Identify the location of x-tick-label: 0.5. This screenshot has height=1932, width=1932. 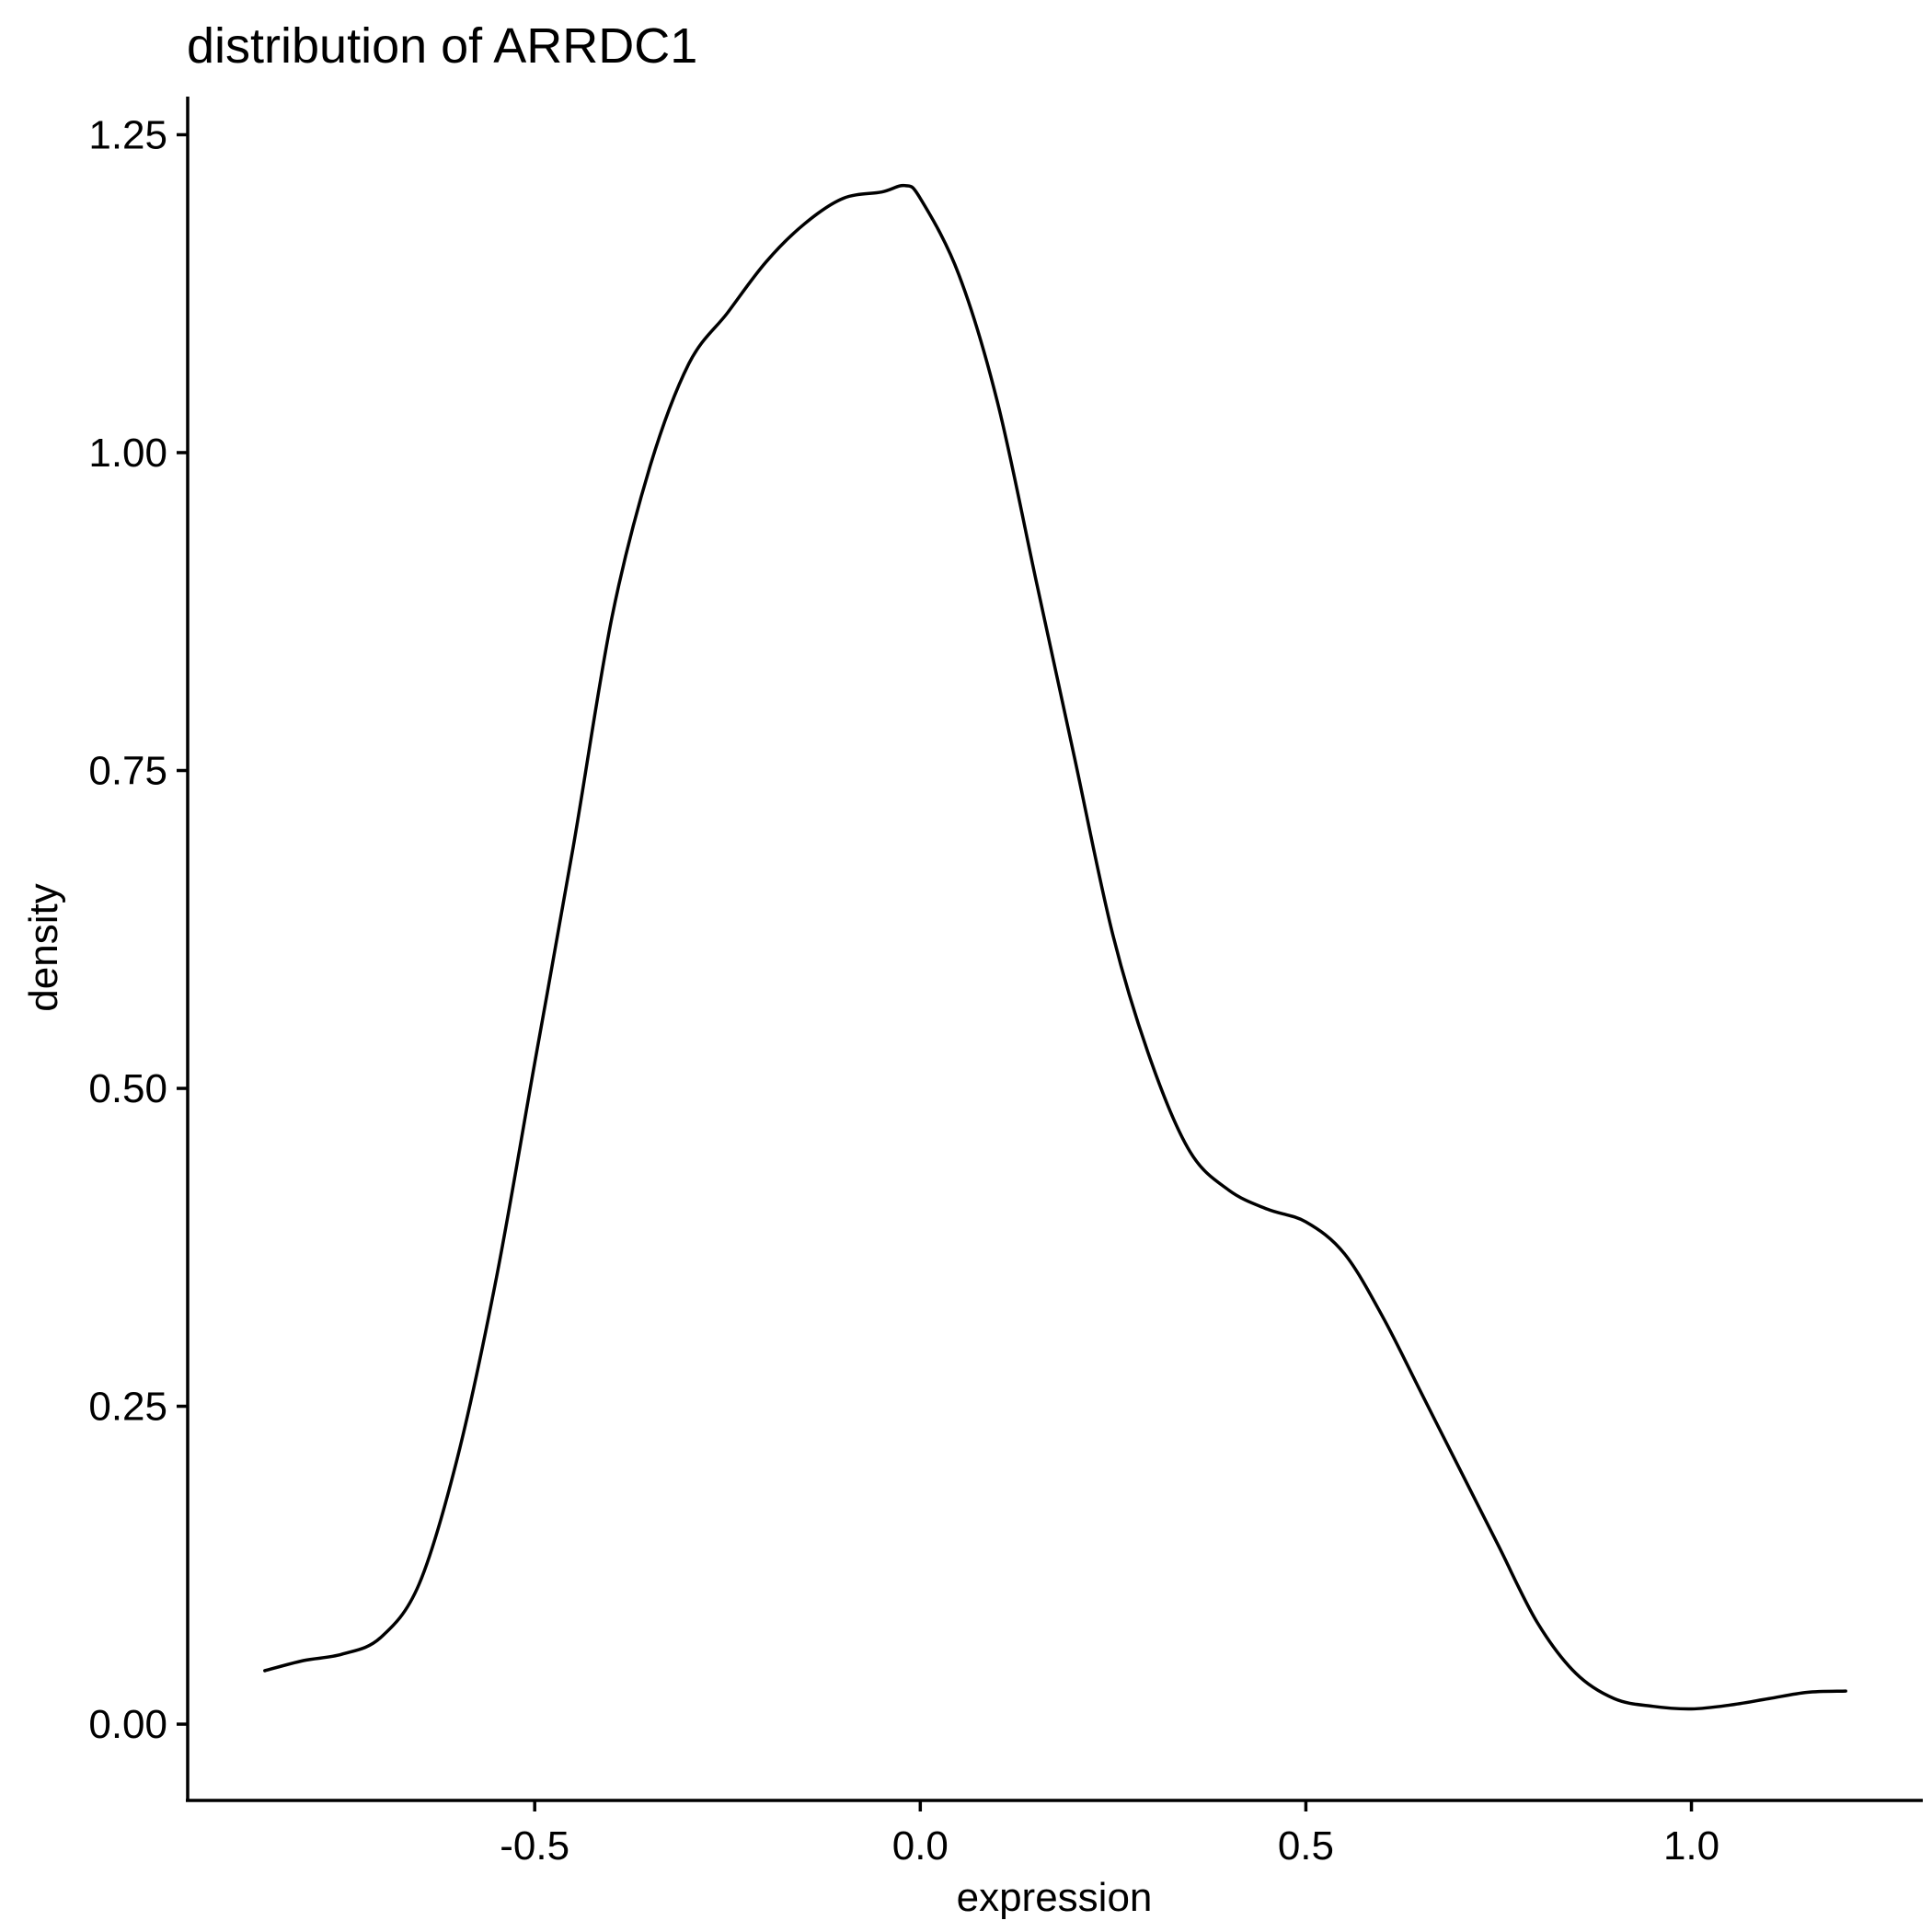
(1306, 1846).